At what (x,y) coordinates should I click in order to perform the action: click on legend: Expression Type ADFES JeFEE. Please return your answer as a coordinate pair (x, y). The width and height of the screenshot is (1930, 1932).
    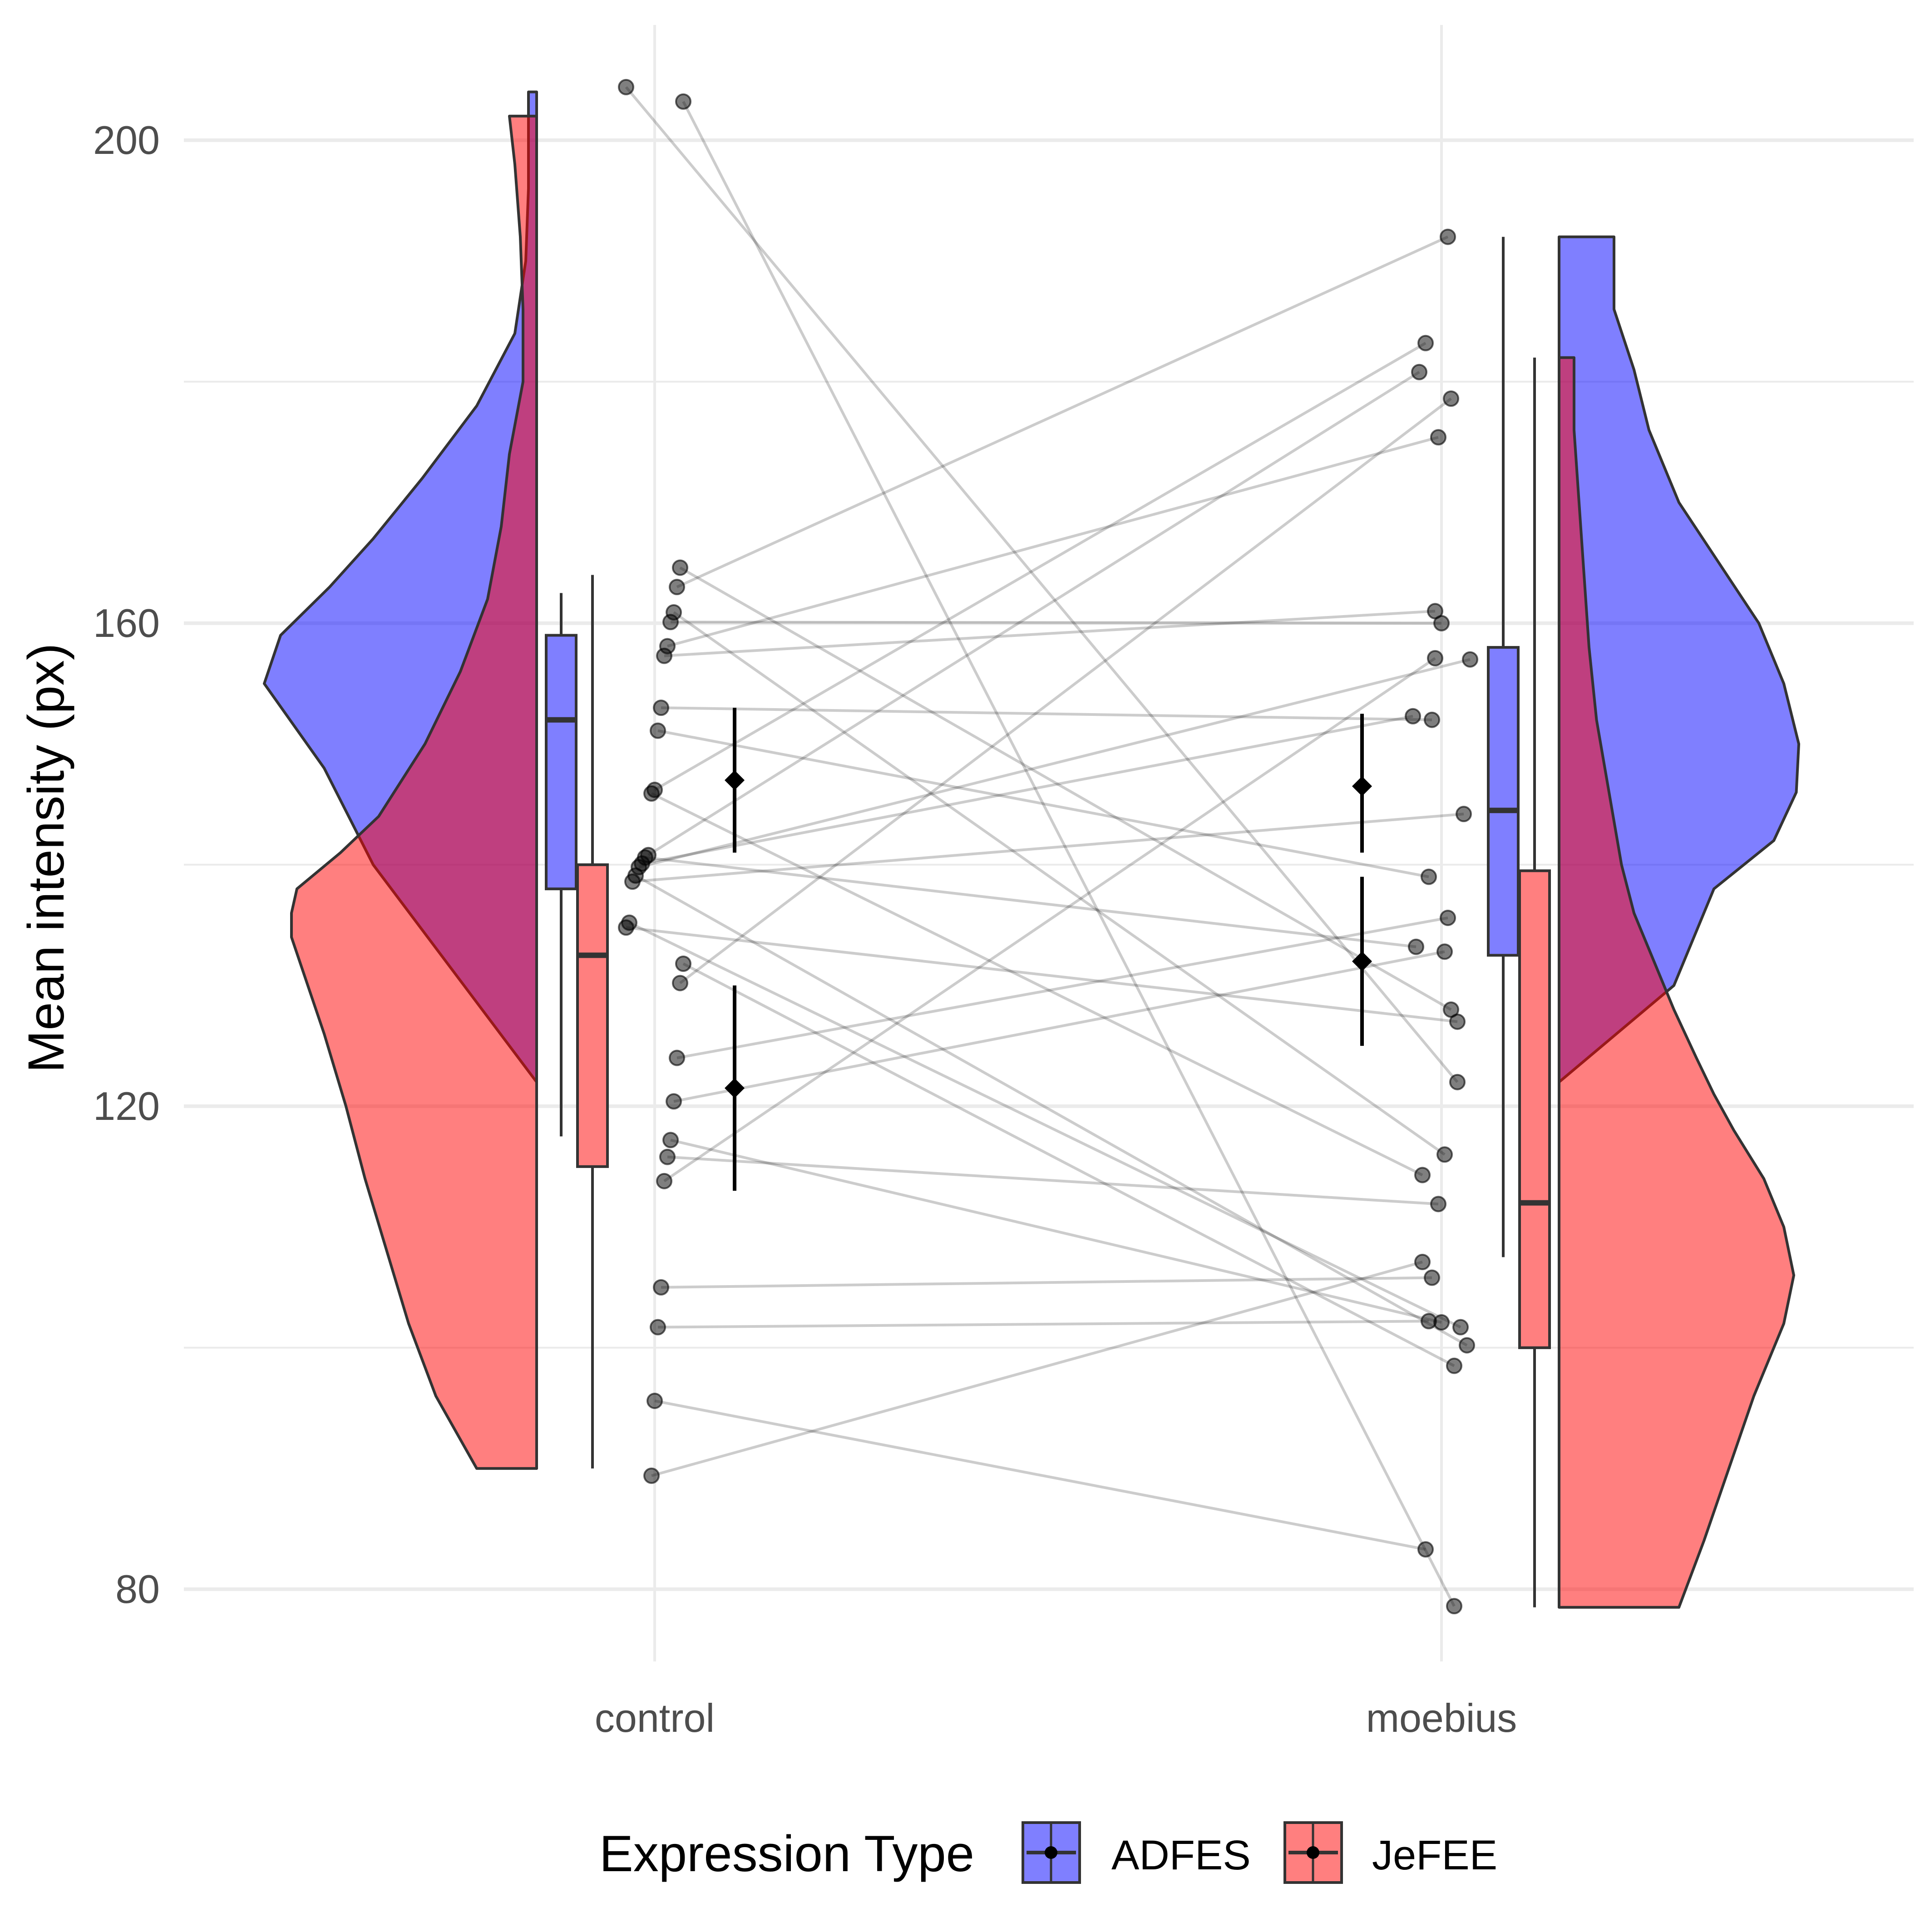
    Looking at the image, I should click on (1048, 1853).